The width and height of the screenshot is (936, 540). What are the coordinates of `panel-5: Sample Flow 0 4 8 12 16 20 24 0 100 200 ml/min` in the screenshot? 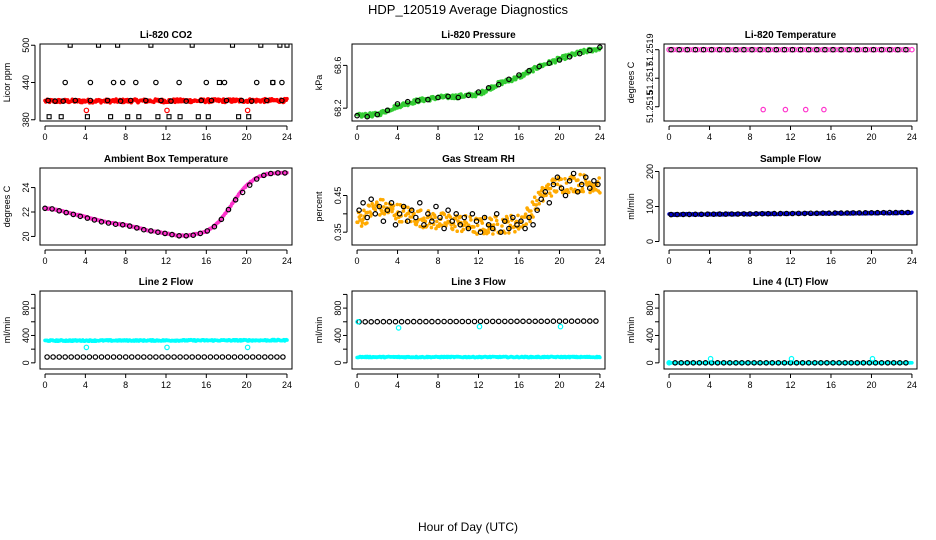 It's located at (772, 210).